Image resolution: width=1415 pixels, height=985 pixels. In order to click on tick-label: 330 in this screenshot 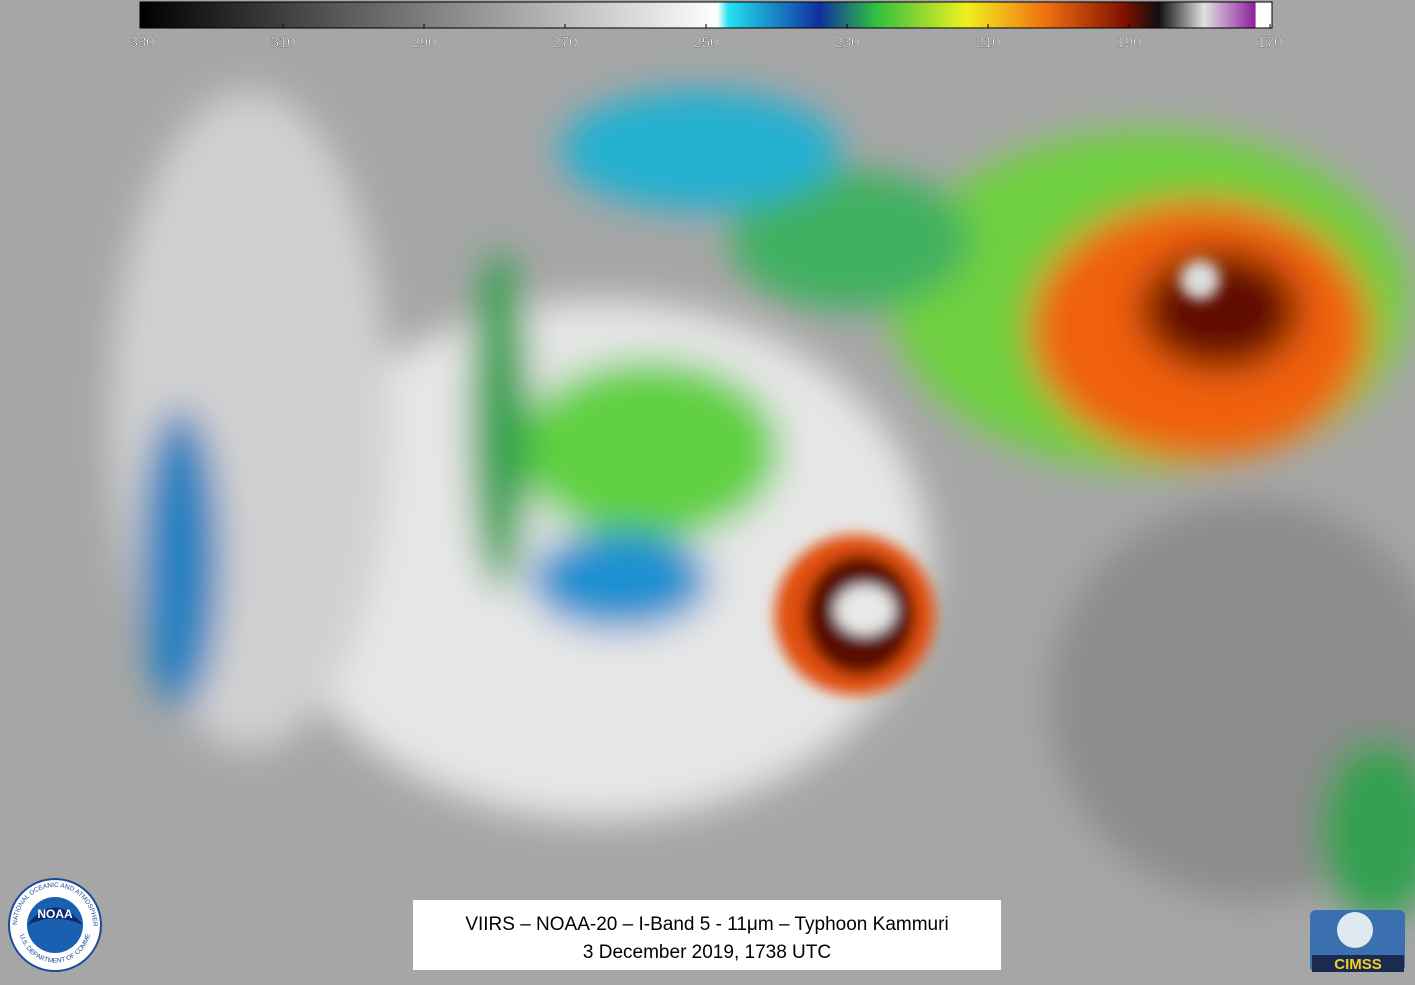, I will do `click(141, 42)`.